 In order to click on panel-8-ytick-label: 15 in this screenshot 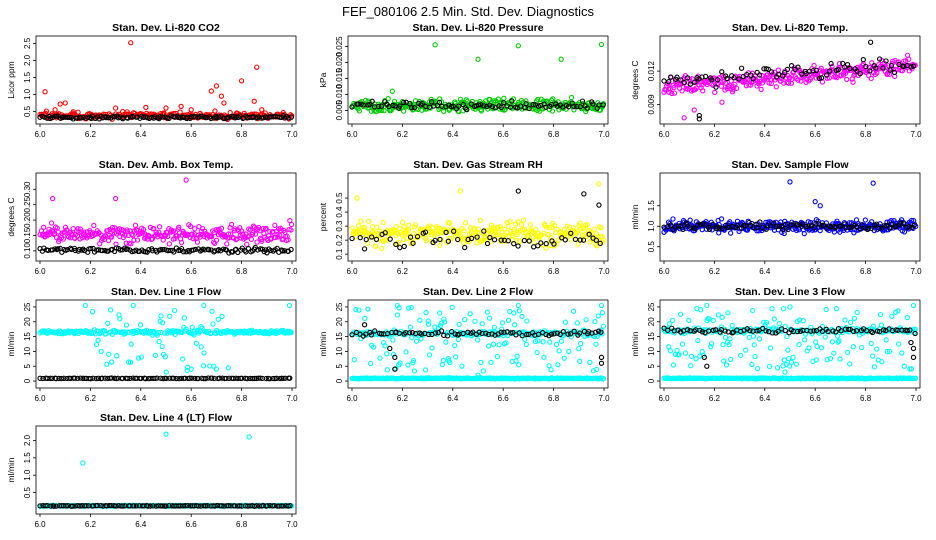, I will do `click(339, 336)`.